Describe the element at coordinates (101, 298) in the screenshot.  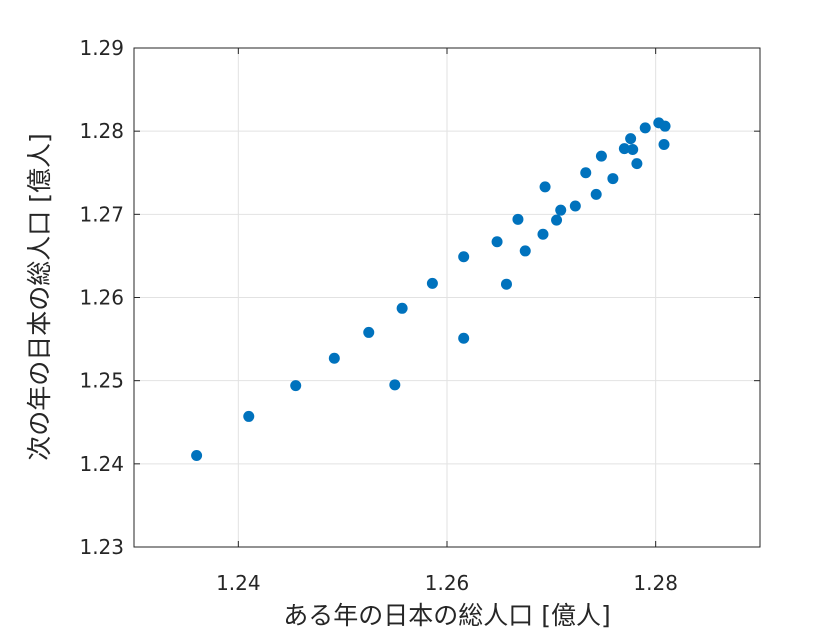
I see `y-tick-label: 1.26` at that location.